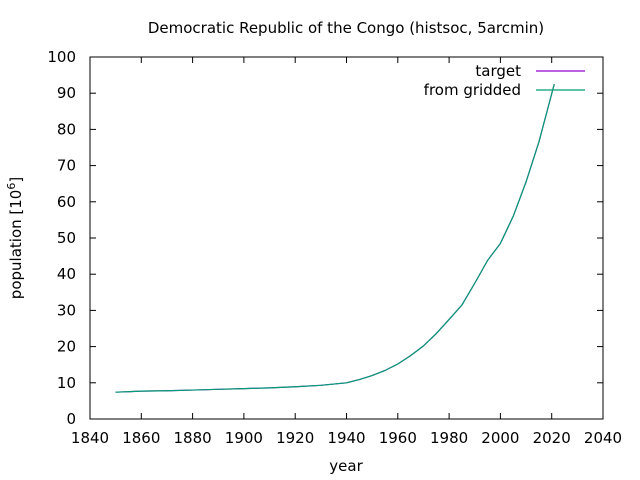 The image size is (640, 480). Describe the element at coordinates (295, 438) in the screenshot. I see `x-tick-label: 1920` at that location.